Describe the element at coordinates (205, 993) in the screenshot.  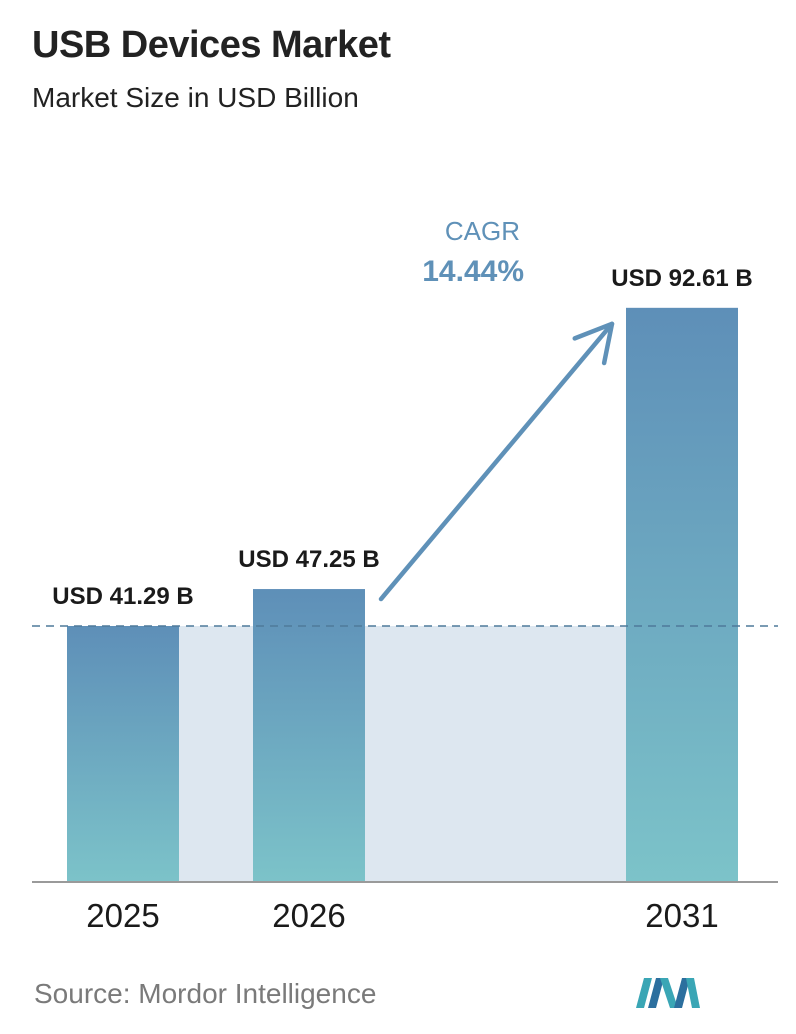
I see `source-text: Source: Mordor Intelligence` at that location.